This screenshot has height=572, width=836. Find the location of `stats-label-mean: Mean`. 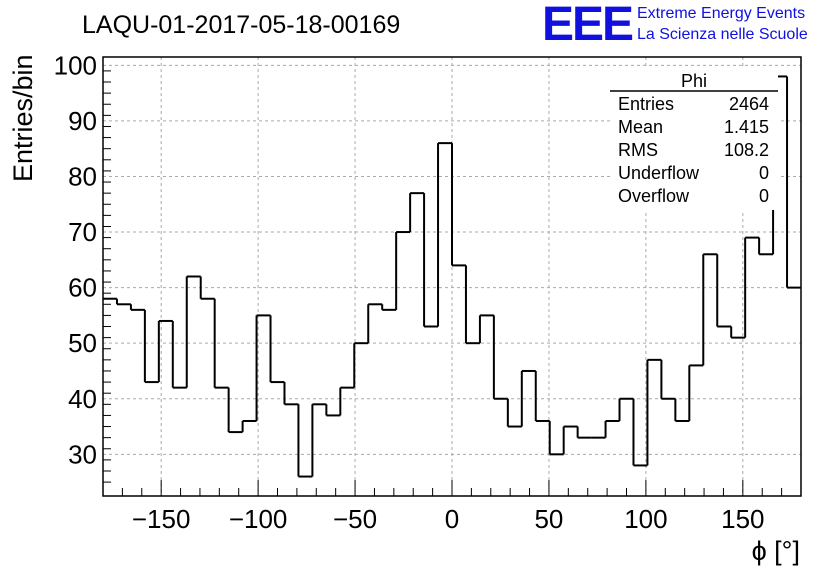

stats-label-mean: Mean is located at coordinates (640, 127).